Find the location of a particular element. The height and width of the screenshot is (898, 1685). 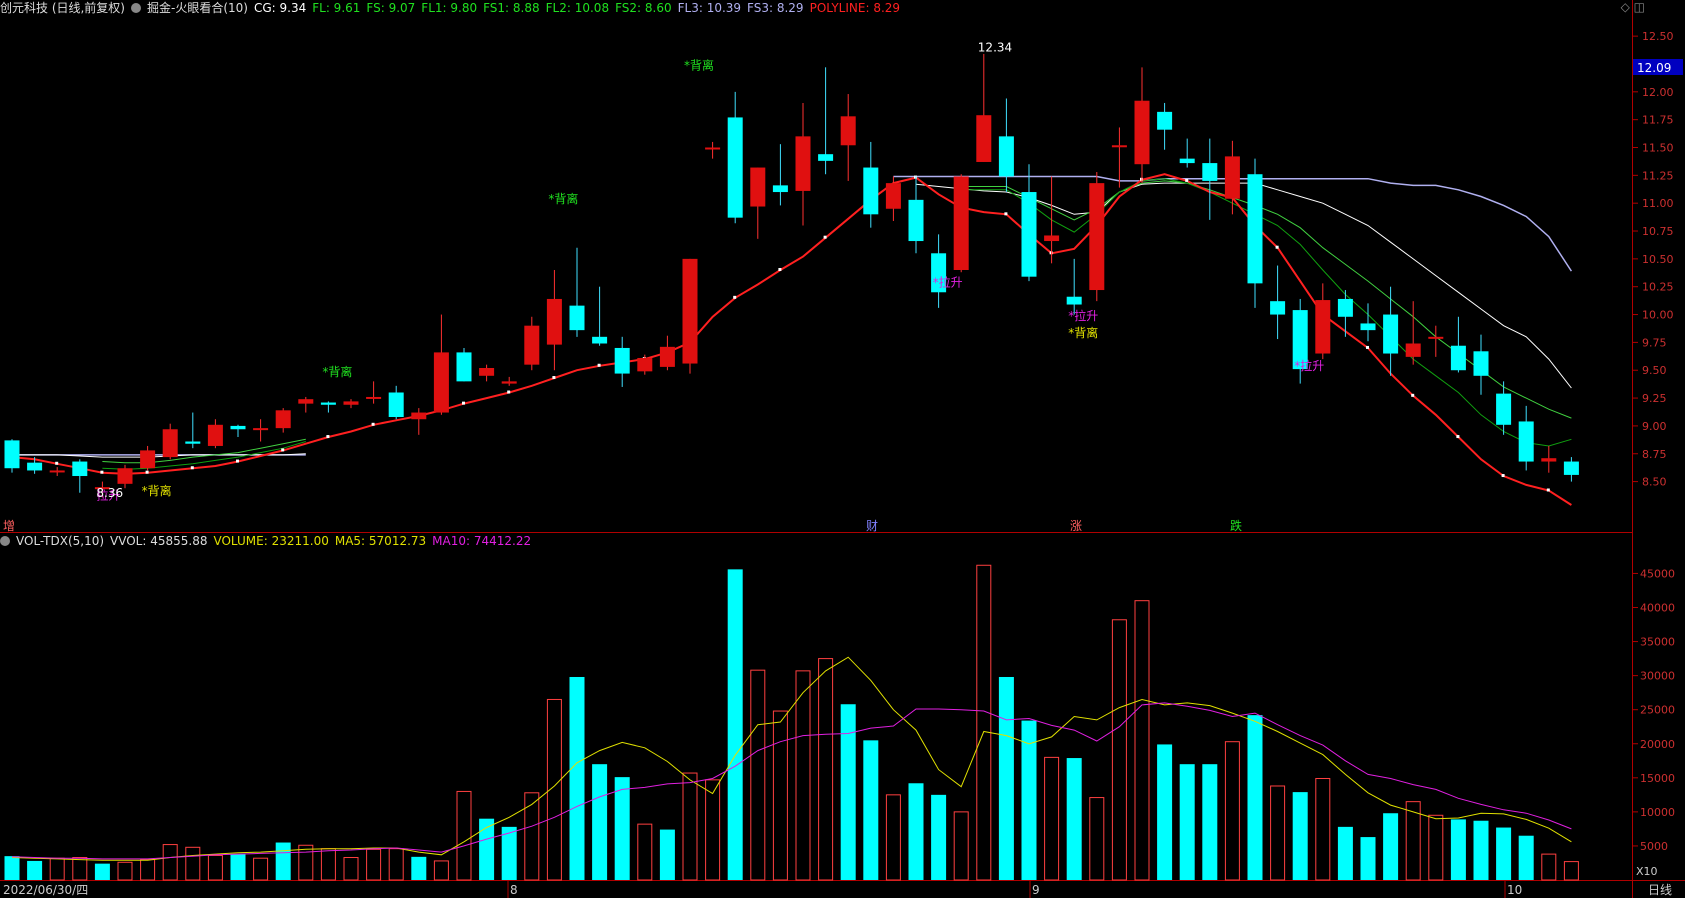

volume-tick-label: 25000 is located at coordinates (1657, 710).